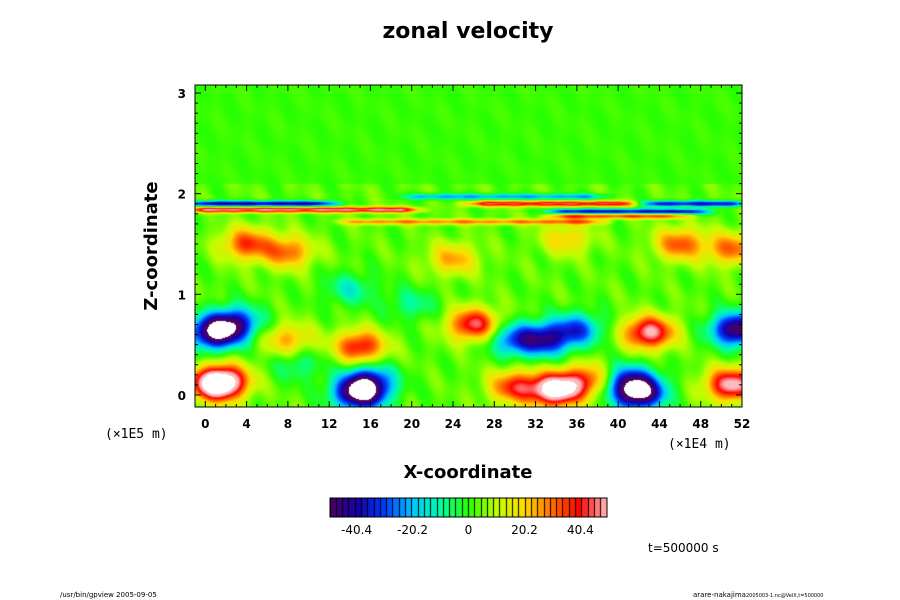  Describe the element at coordinates (785, 596) in the screenshot. I see `footer-right-sub: 2005003-1.nc@VelX,t=500000` at that location.